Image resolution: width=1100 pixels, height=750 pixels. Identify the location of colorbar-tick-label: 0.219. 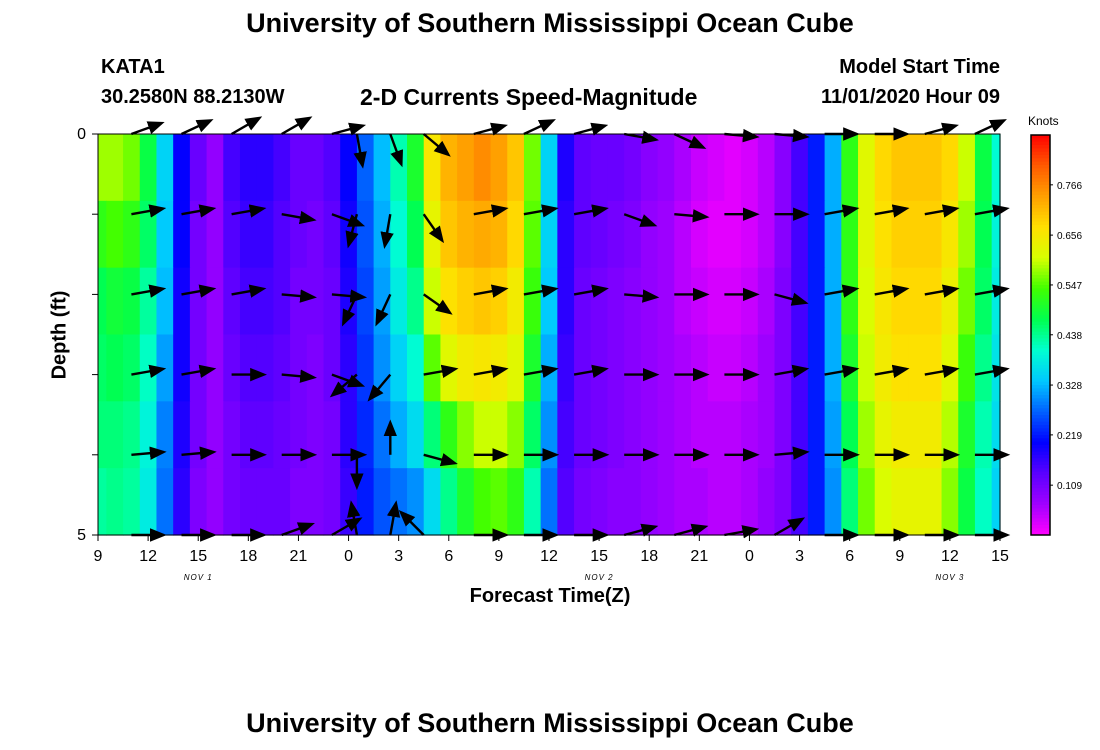
(1069, 436).